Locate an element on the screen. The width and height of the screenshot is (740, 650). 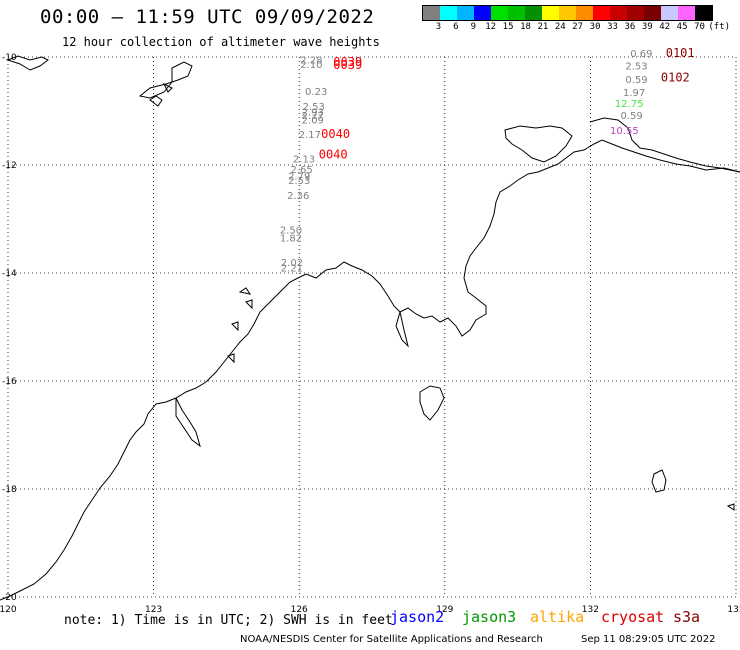
pass-time-label: 0101 is located at coordinates (680, 53).